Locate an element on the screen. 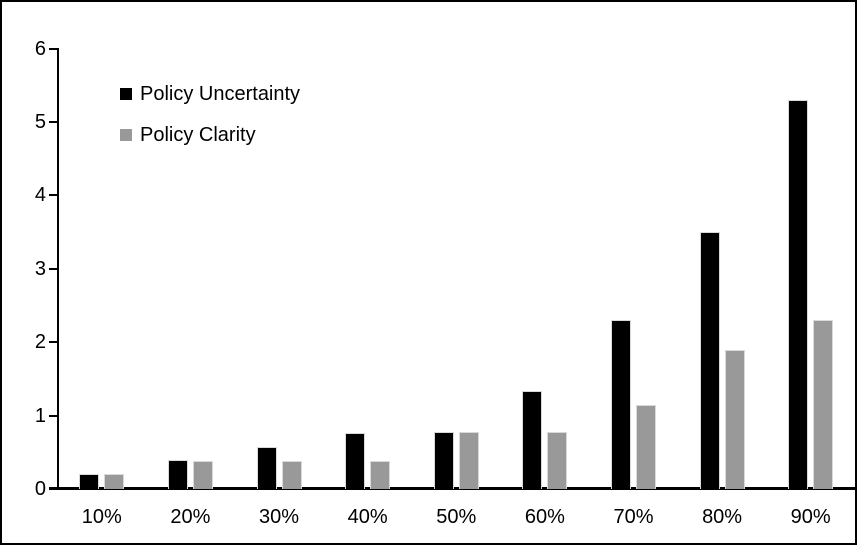 The width and height of the screenshot is (857, 545). legend-swatch-policy-clarity is located at coordinates (126, 135).